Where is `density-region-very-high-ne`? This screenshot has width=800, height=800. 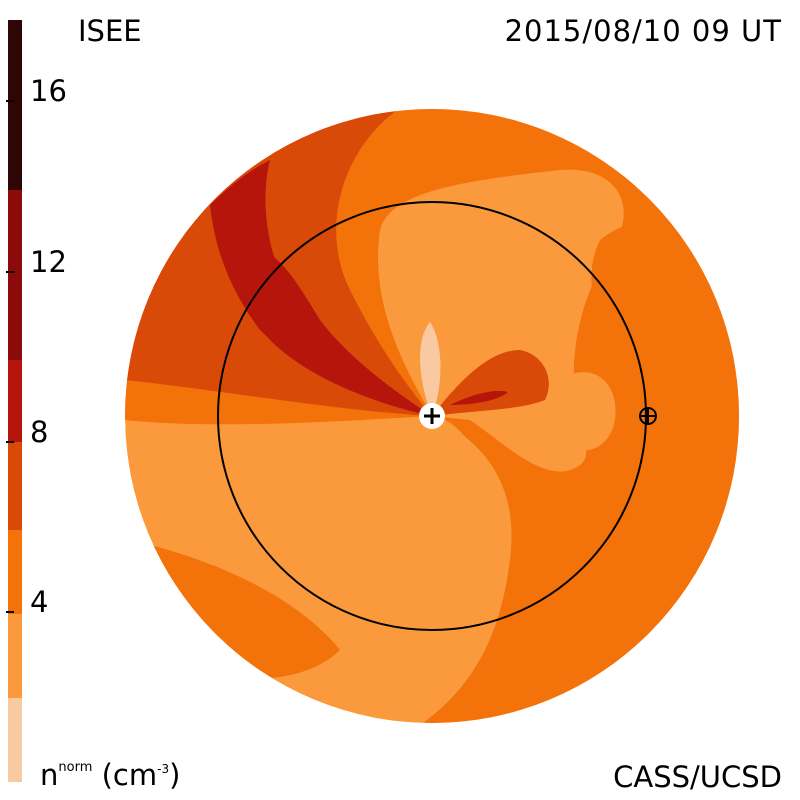 density-region-very-high-ne is located at coordinates (479, 397).